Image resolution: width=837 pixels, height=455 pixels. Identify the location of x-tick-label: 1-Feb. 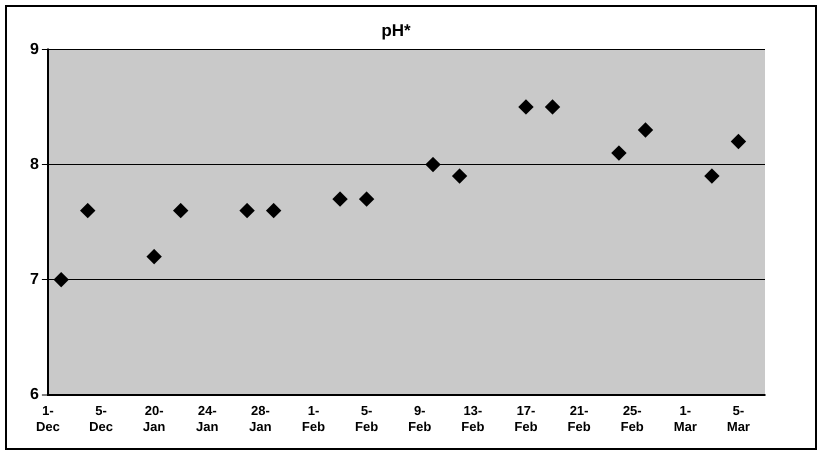
(314, 418).